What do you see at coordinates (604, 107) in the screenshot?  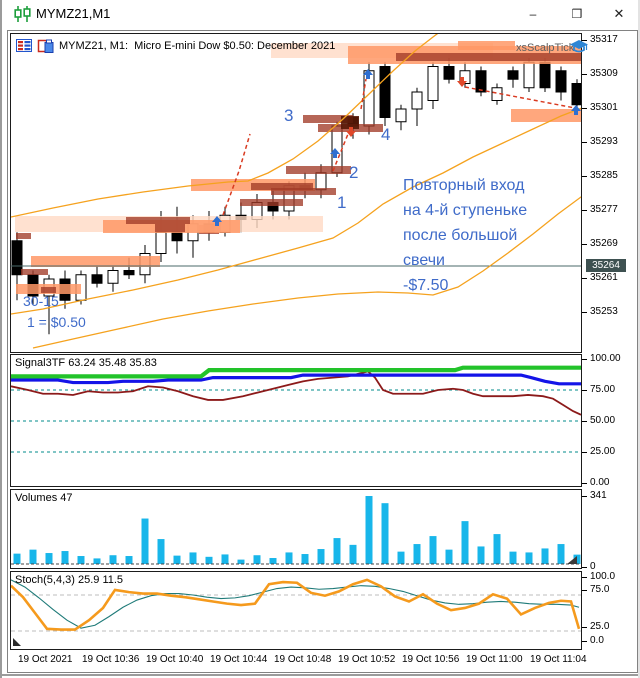 I see `price-axis-label: 35301` at bounding box center [604, 107].